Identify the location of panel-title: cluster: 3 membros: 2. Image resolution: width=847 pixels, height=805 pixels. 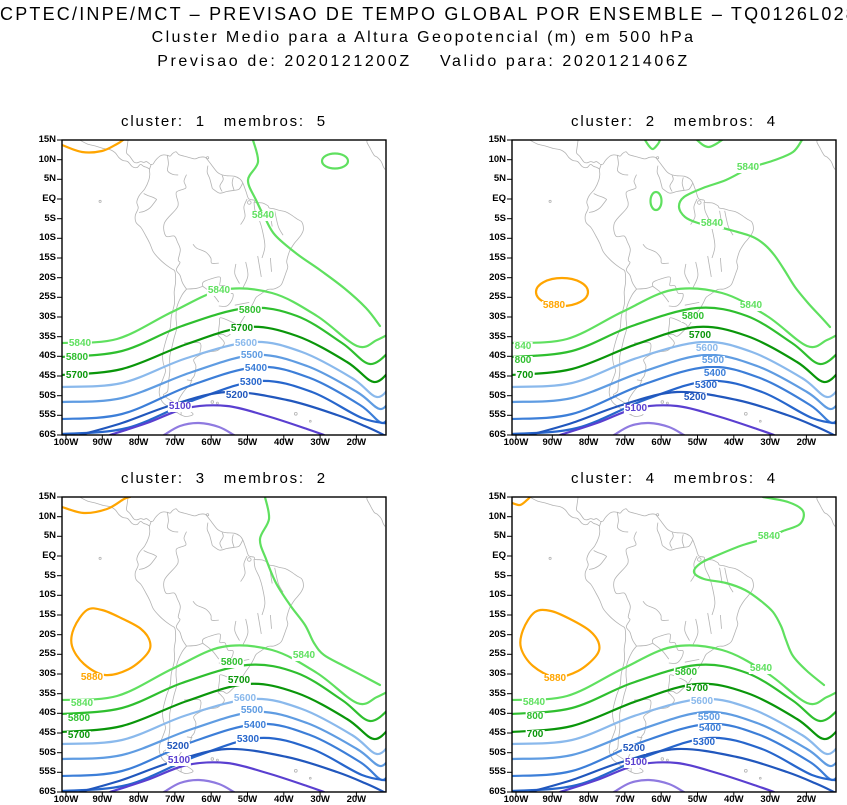
(224, 478).